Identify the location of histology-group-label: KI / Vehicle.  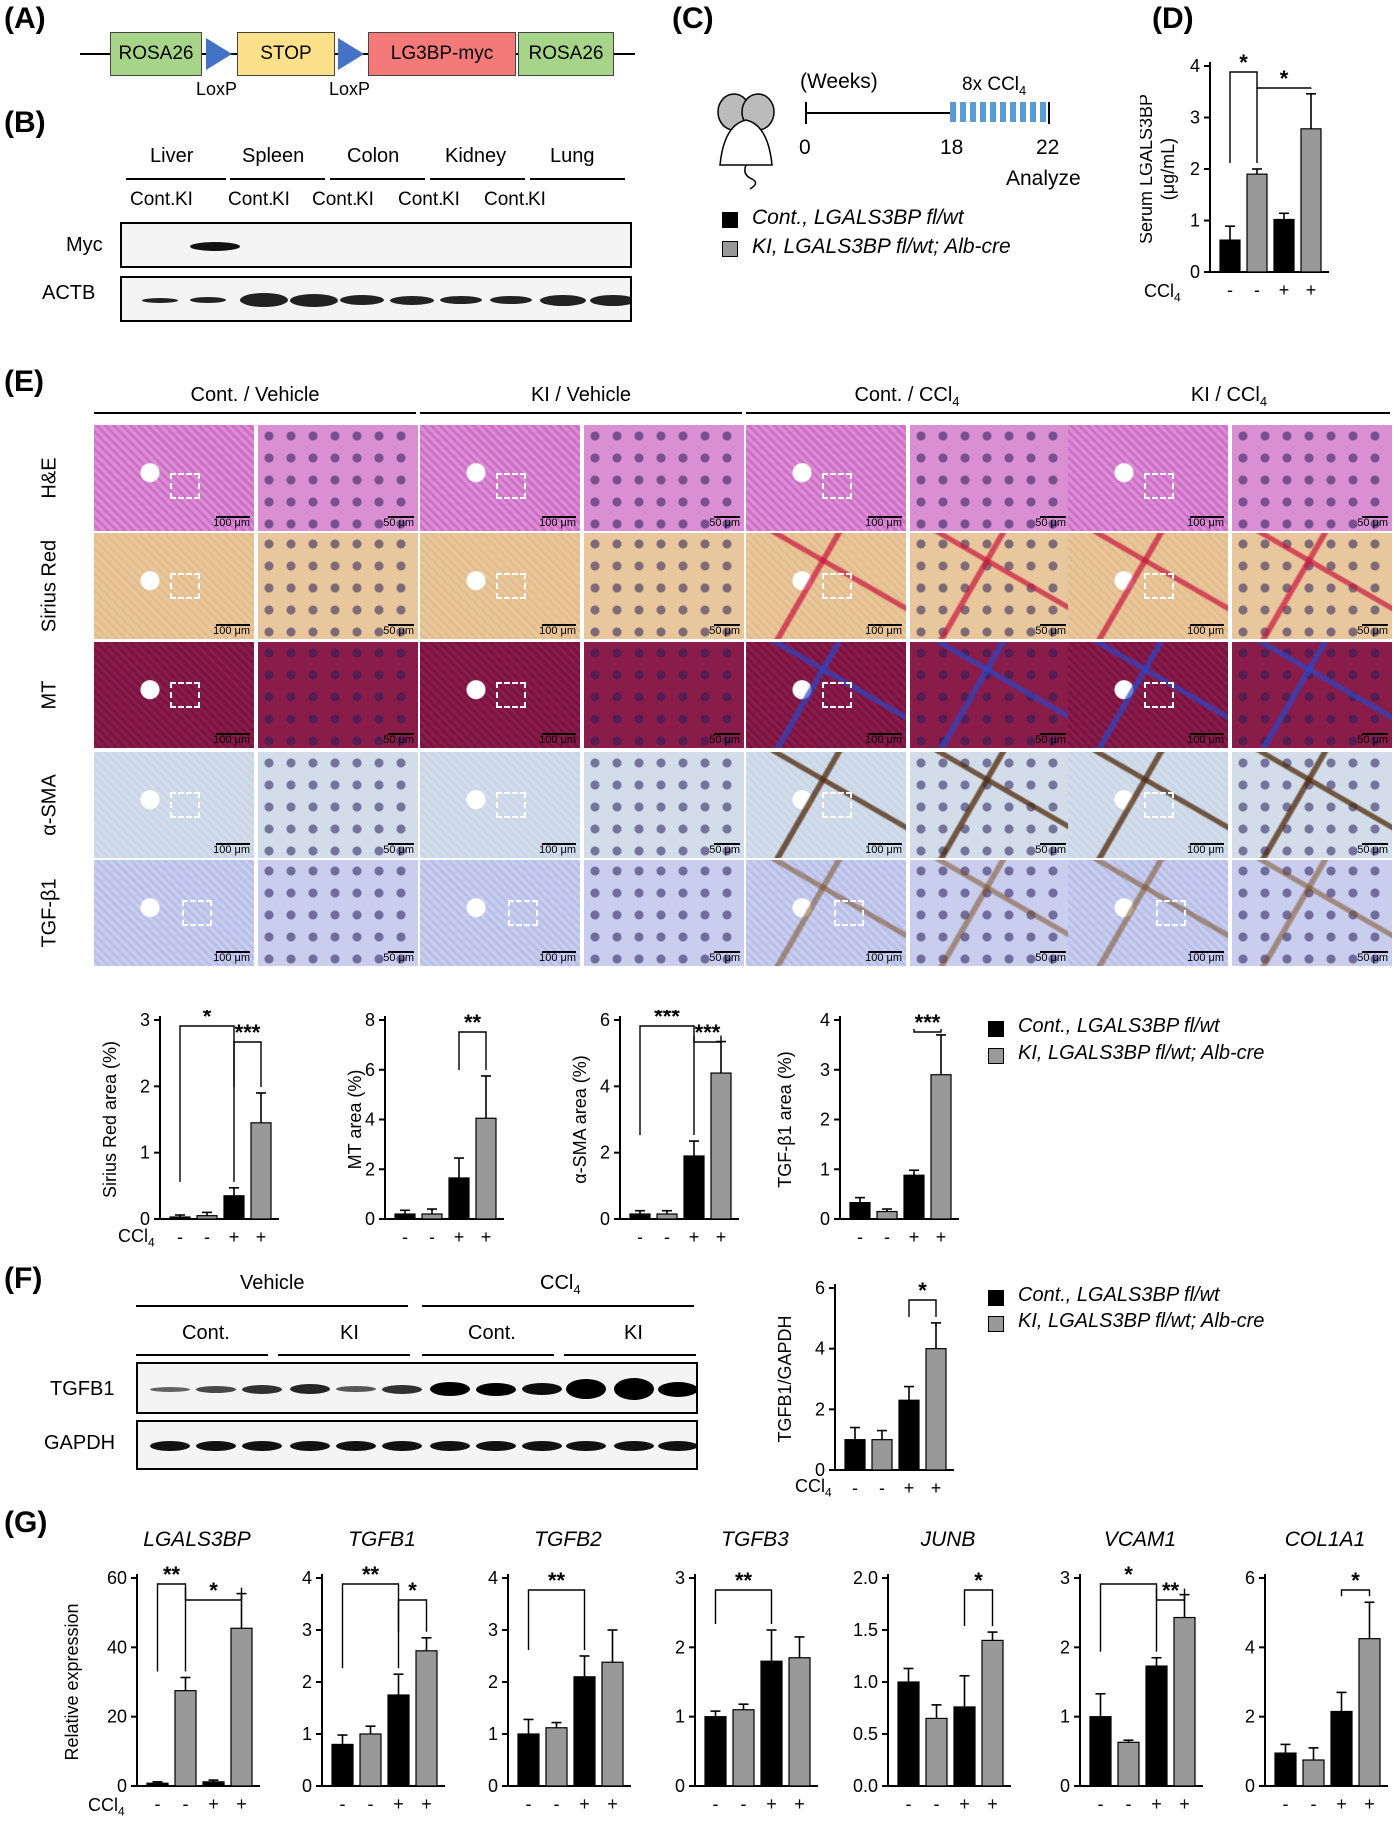
(581, 395).